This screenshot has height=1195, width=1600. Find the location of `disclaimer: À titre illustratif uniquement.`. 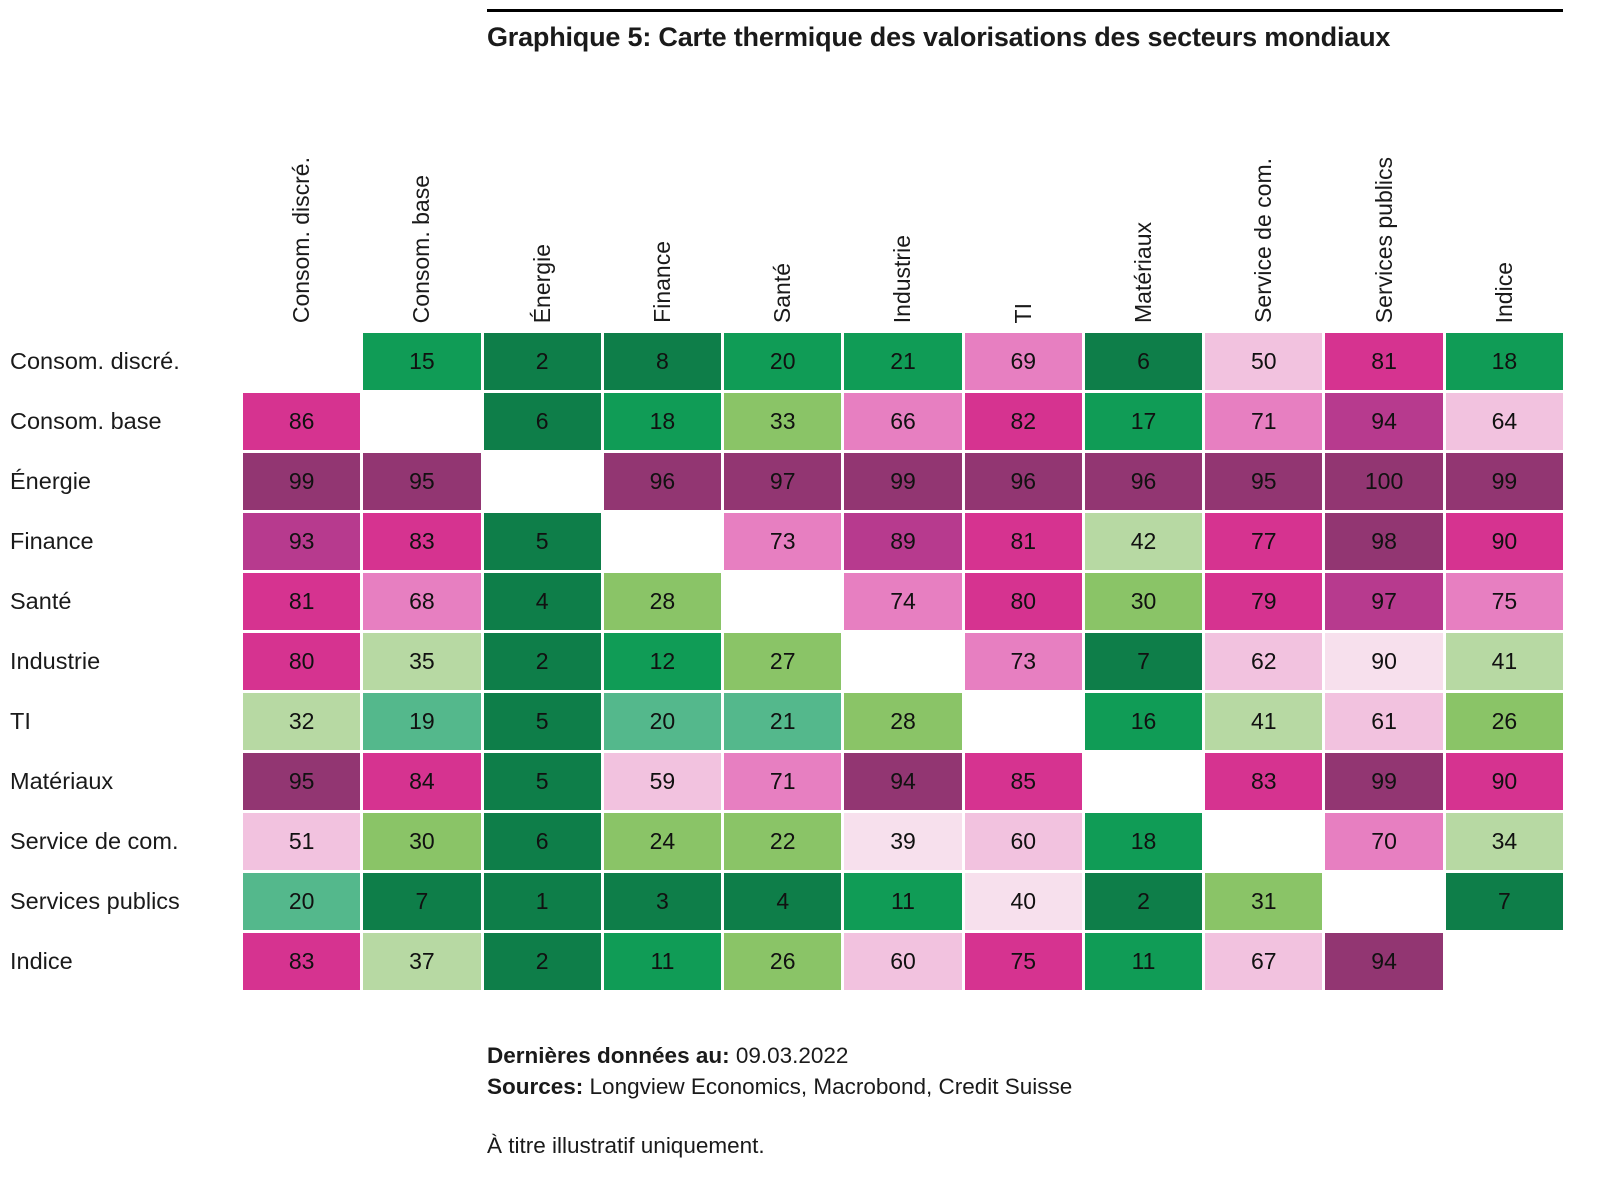

disclaimer: À titre illustratif uniquement. is located at coordinates (626, 1145).